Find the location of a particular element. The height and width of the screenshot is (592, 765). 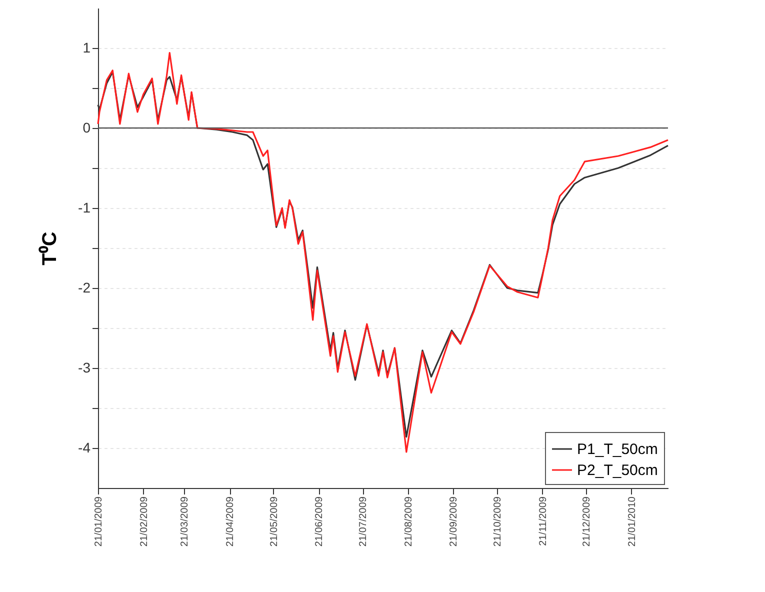

y-tick-label: 1 is located at coordinates (86, 48).